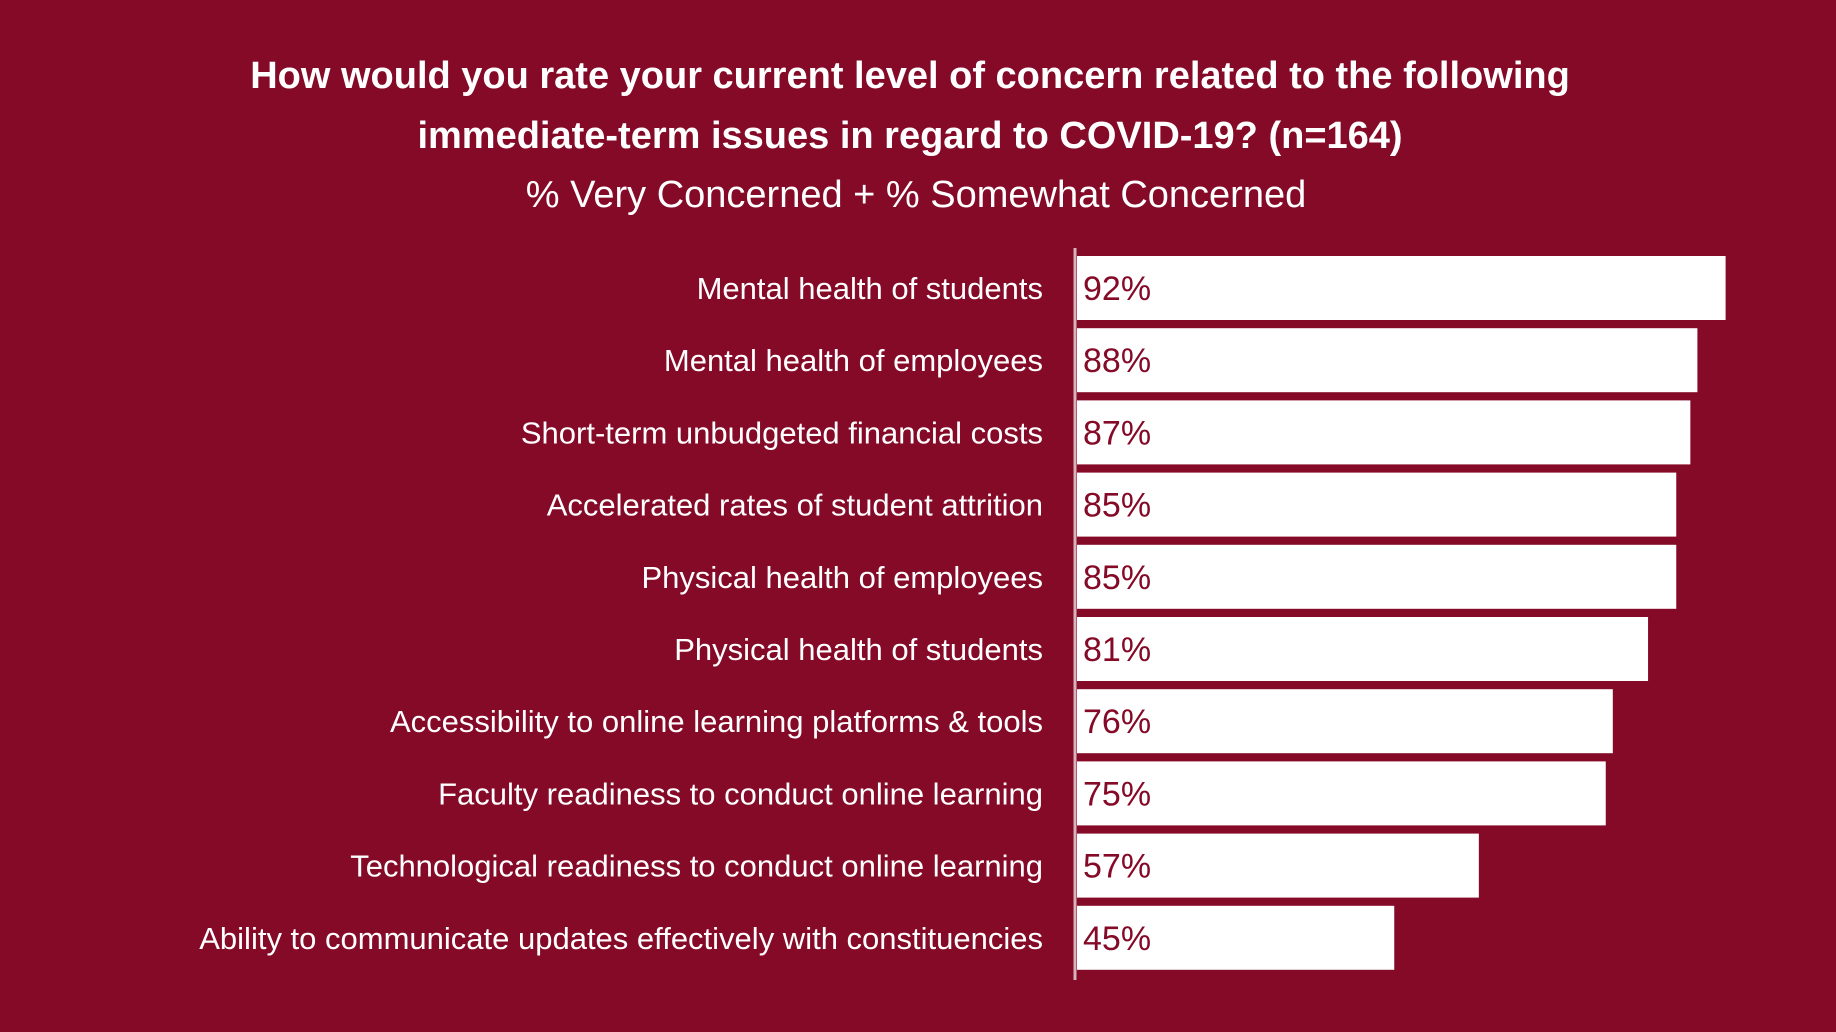 This screenshot has height=1032, width=1836. Describe the element at coordinates (1117, 506) in the screenshot. I see `value-label-4: 85%` at that location.